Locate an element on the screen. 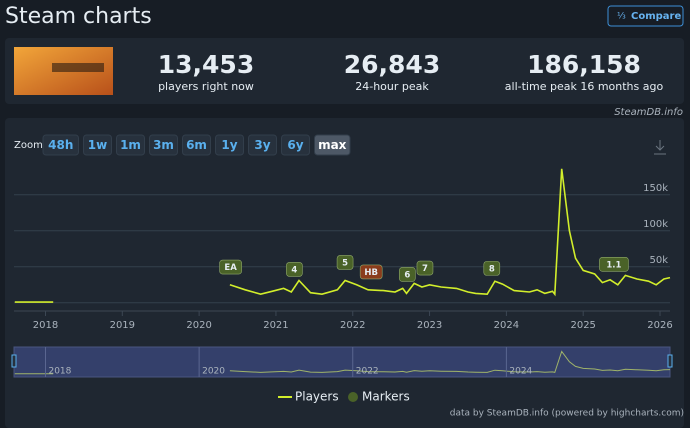 The height and width of the screenshot is (428, 690). compare-button is located at coordinates (645, 16).